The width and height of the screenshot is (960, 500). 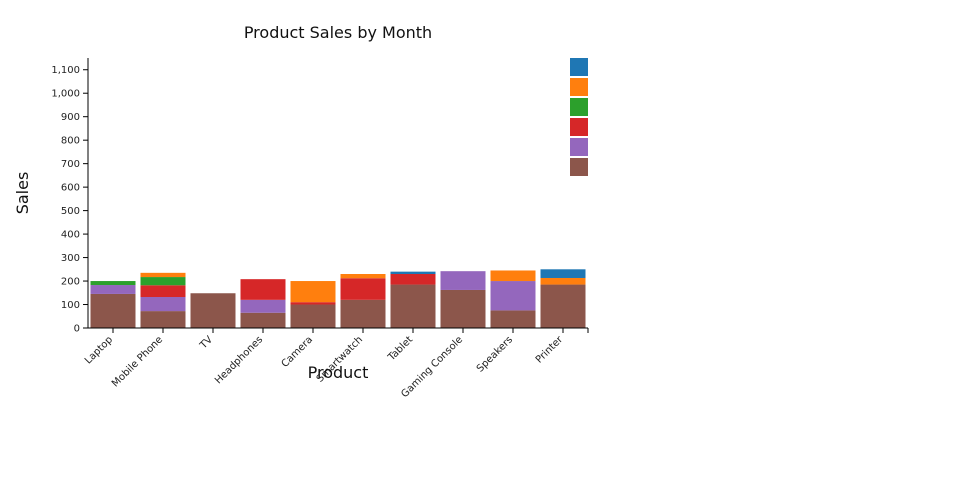 I want to click on y-tick-label: 500, so click(x=70, y=211).